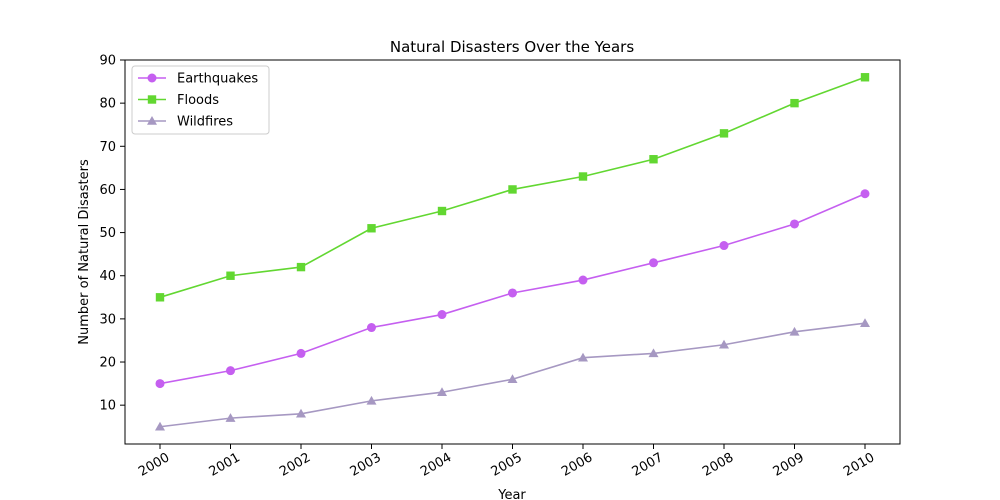 This screenshot has height=500, width=1000. I want to click on y-axis: 10 20 30 40 50 60 70 80 90, so click(112, 234).